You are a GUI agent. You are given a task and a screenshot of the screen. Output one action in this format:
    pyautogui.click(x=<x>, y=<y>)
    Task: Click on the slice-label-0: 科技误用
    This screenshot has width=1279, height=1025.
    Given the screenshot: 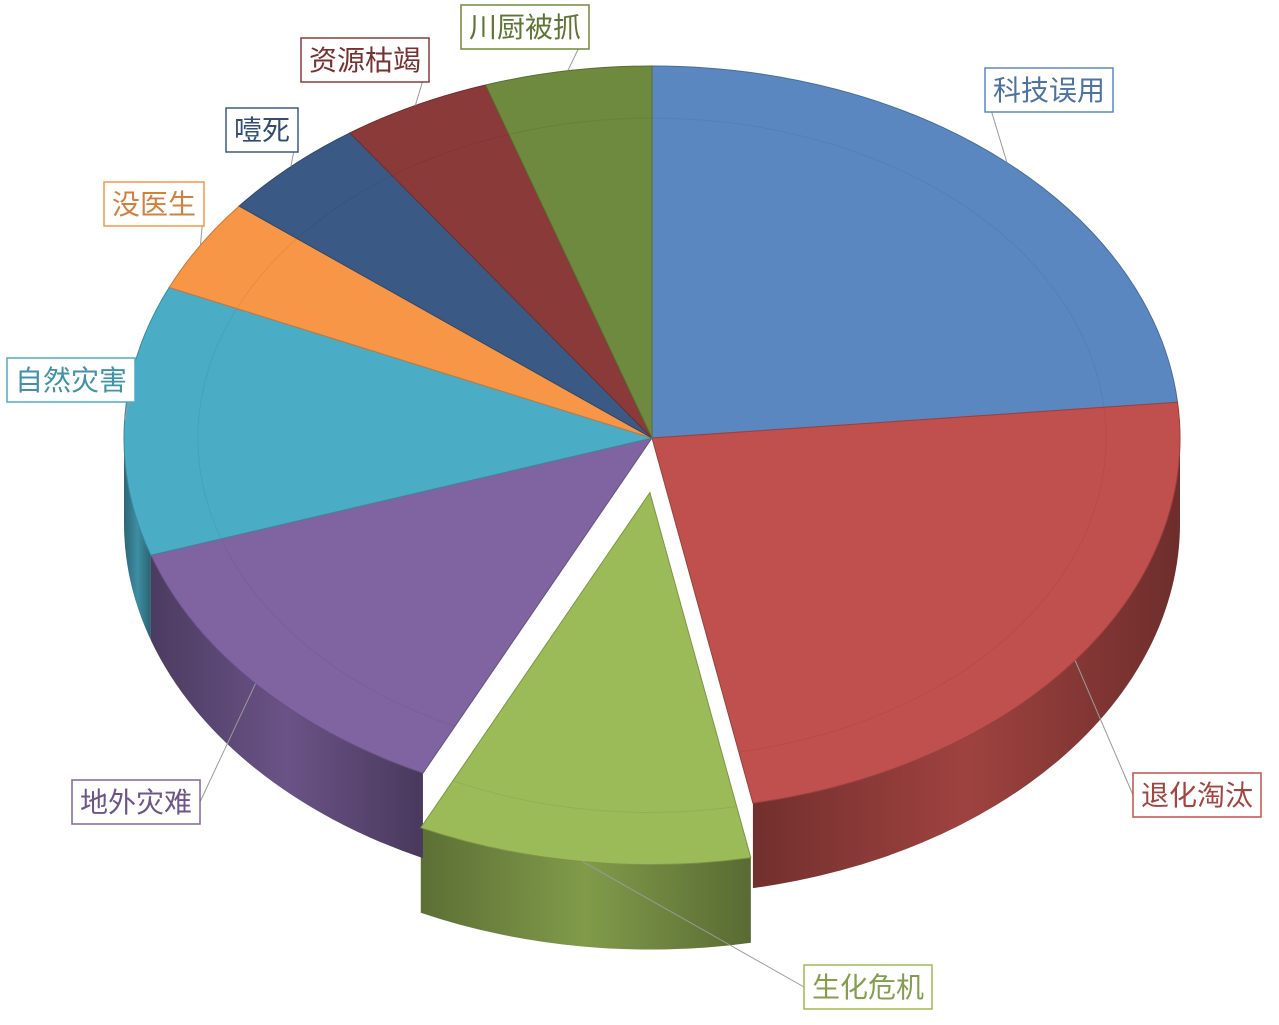 What is the action you would take?
    pyautogui.click(x=1049, y=115)
    